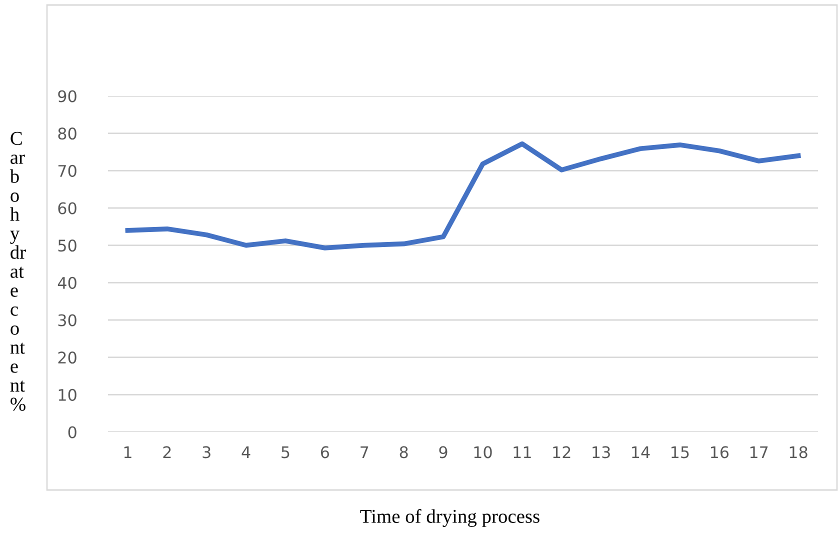 This screenshot has width=839, height=533. Describe the element at coordinates (680, 452) in the screenshot. I see `x-tick-label: 15` at that location.